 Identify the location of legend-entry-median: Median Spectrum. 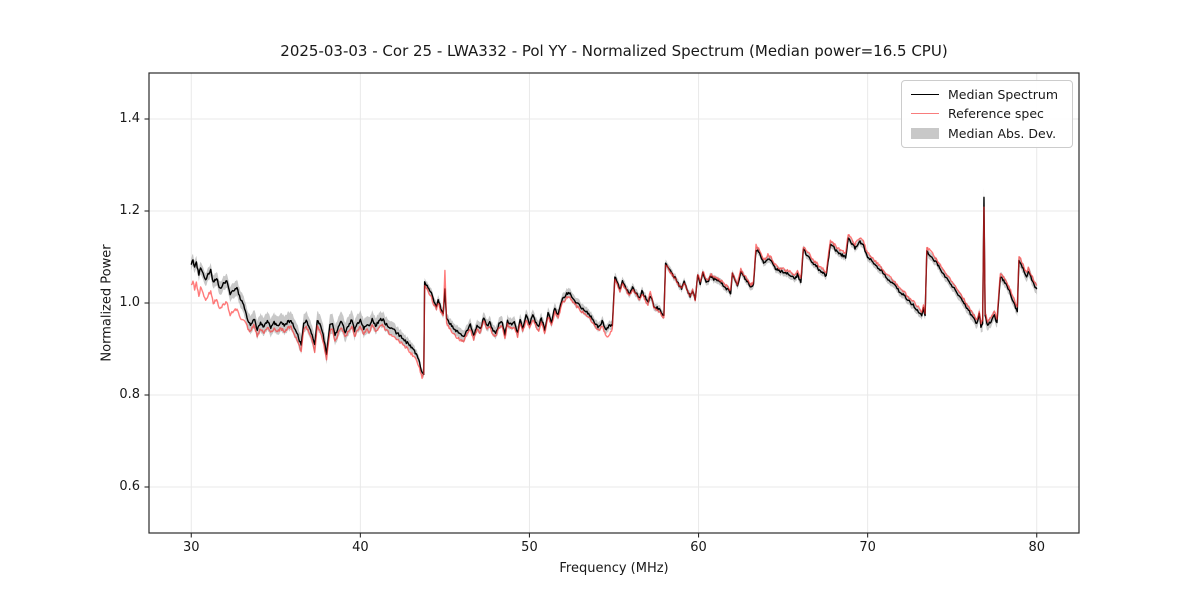
(987, 94).